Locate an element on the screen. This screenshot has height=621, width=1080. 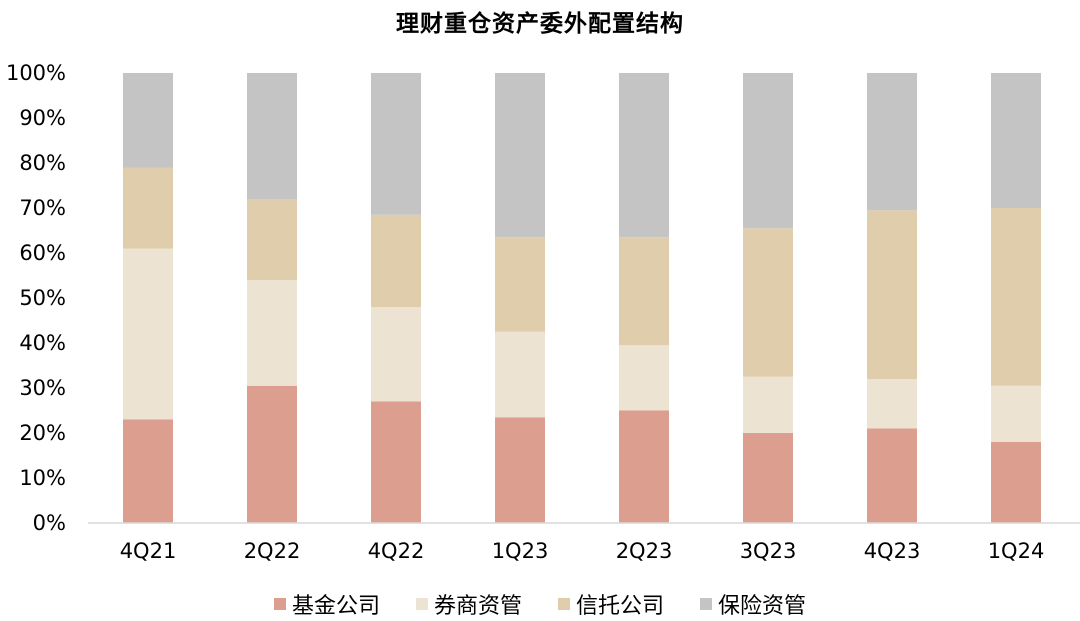
y-tick-label: 100% is located at coordinates (36, 73).